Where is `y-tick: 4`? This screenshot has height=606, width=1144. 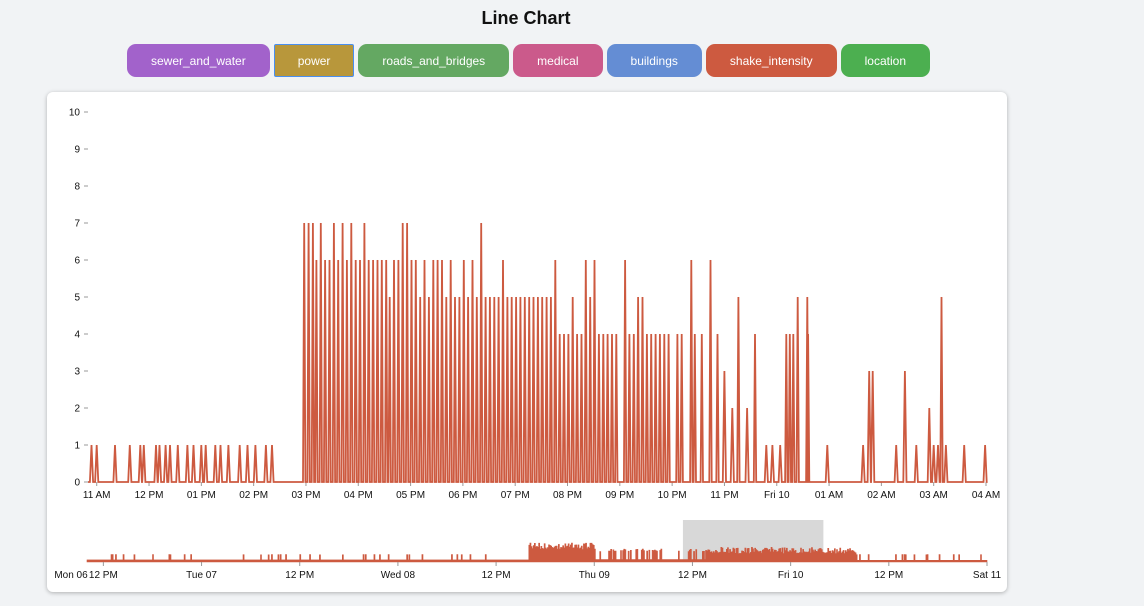
y-tick: 4 is located at coordinates (81, 335).